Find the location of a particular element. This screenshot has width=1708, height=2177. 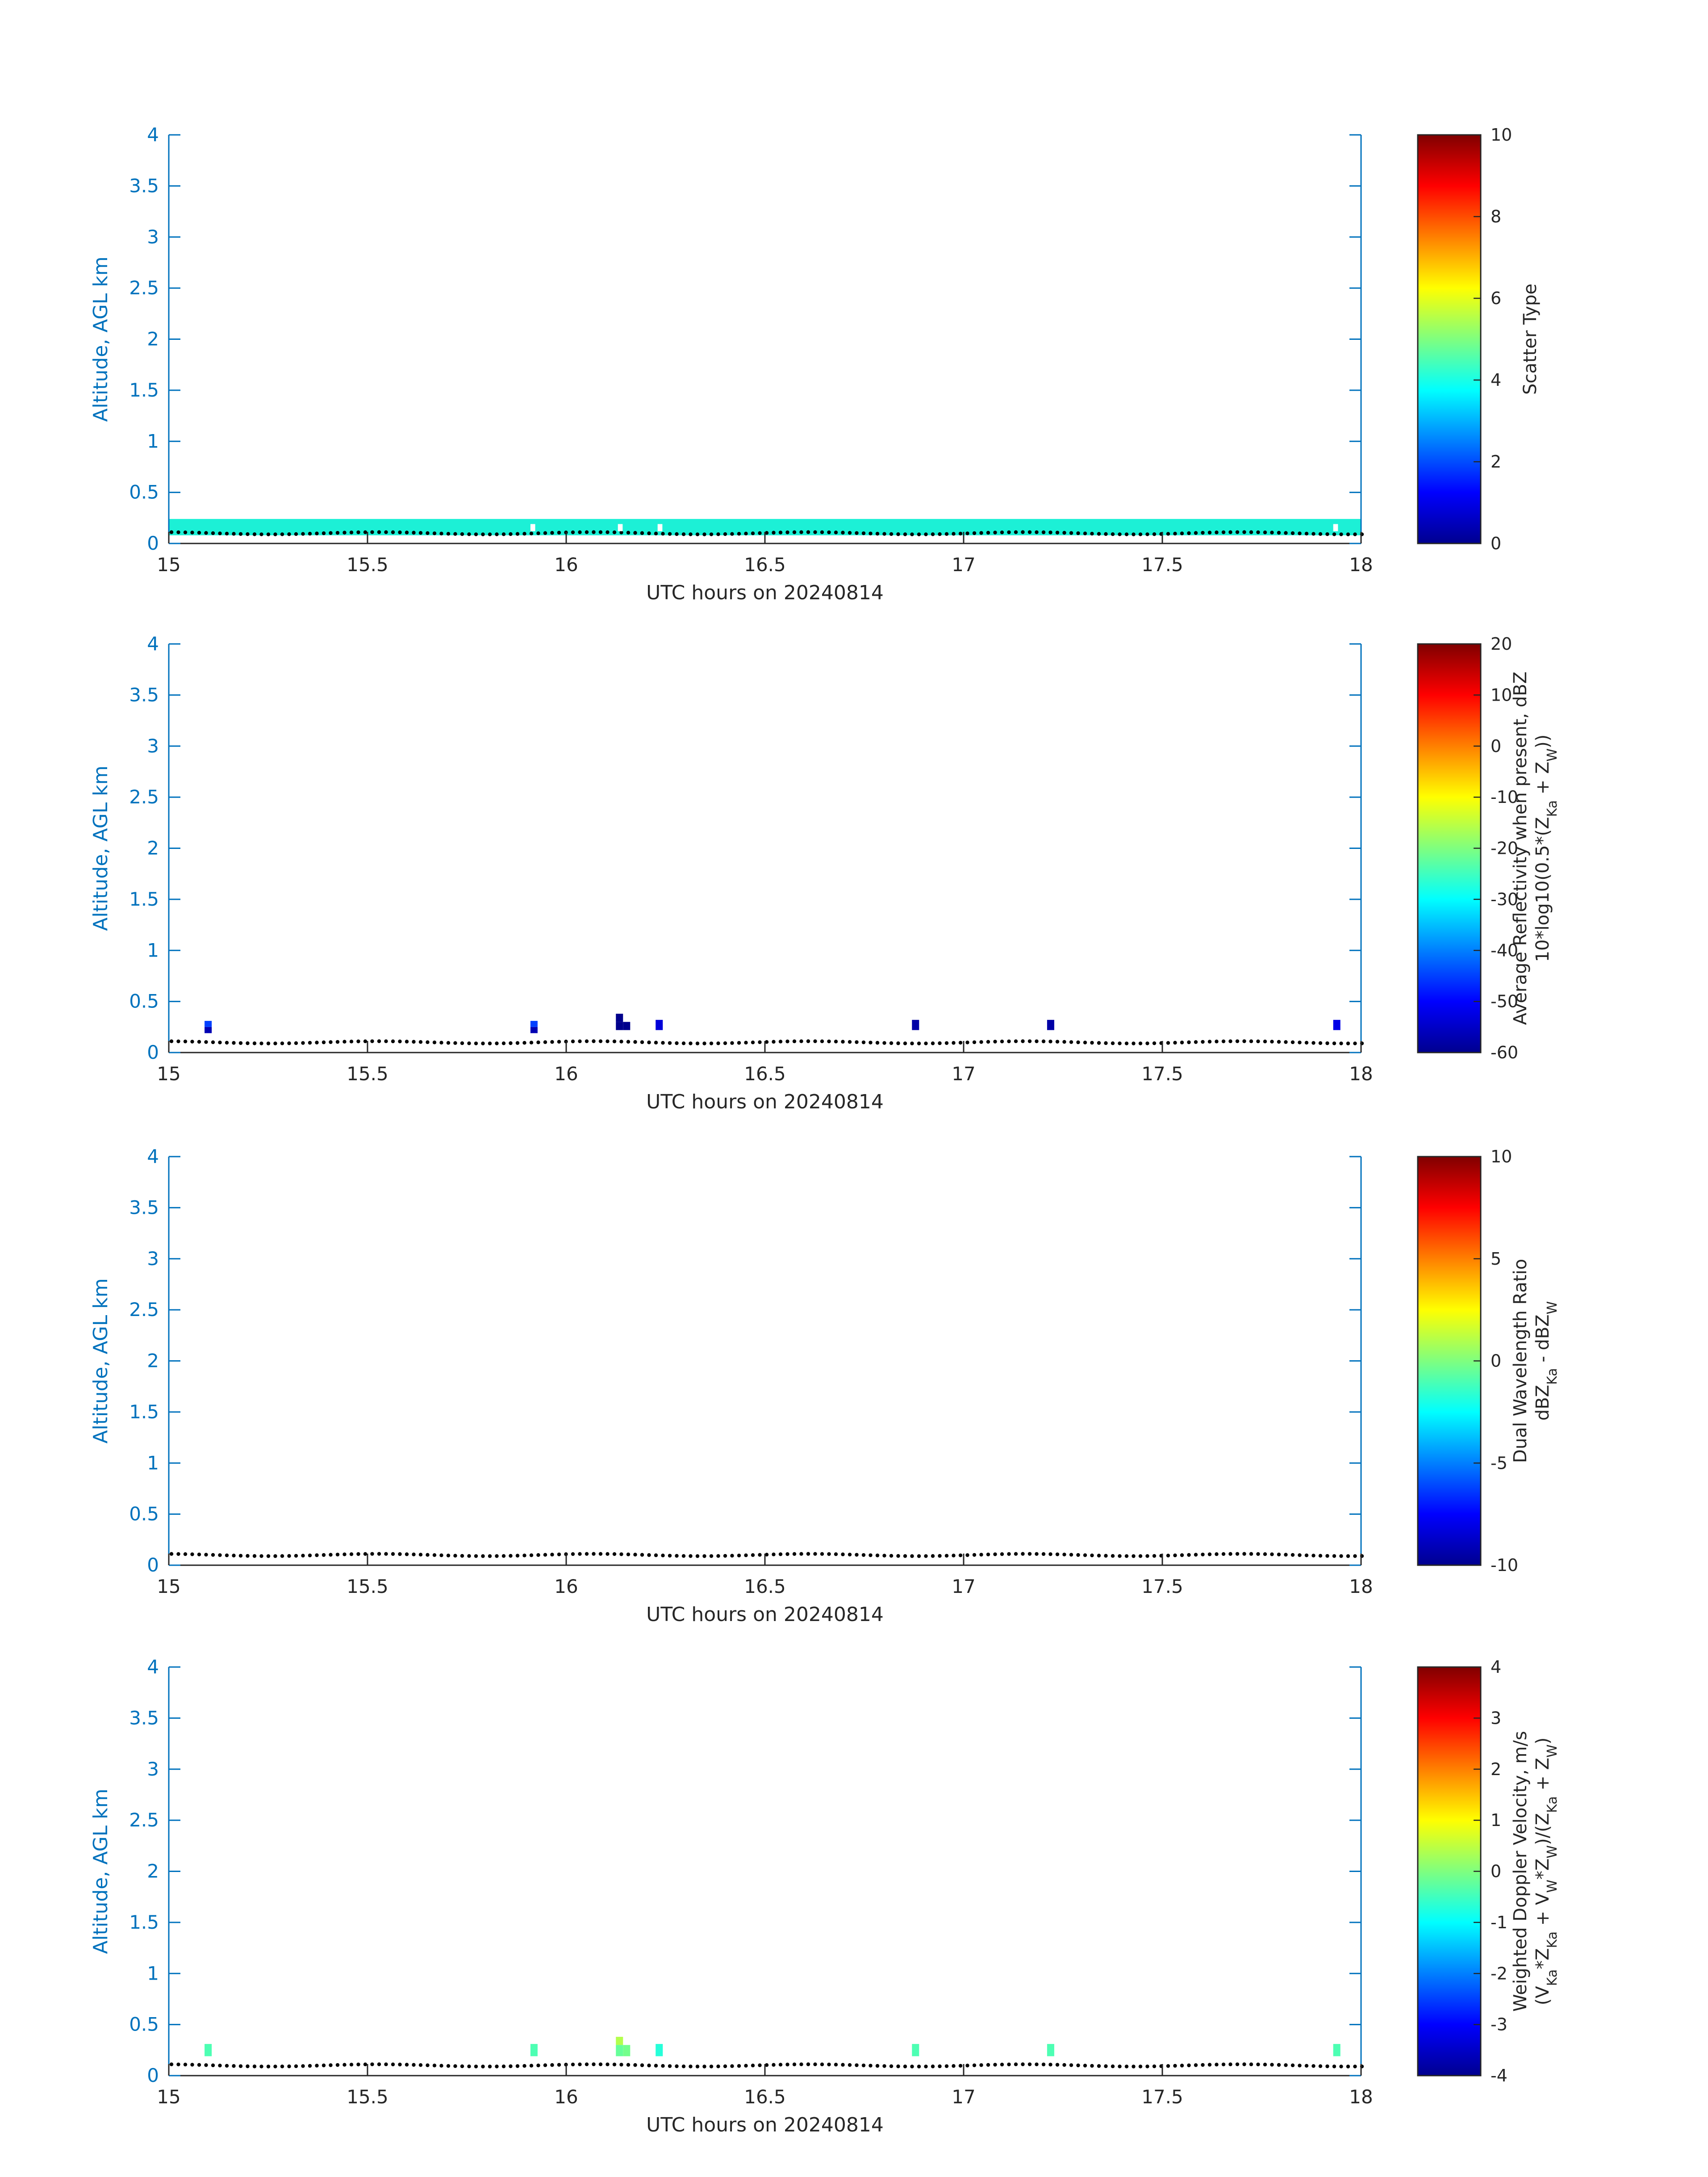

y-tick-label: 2 is located at coordinates (153, 339).